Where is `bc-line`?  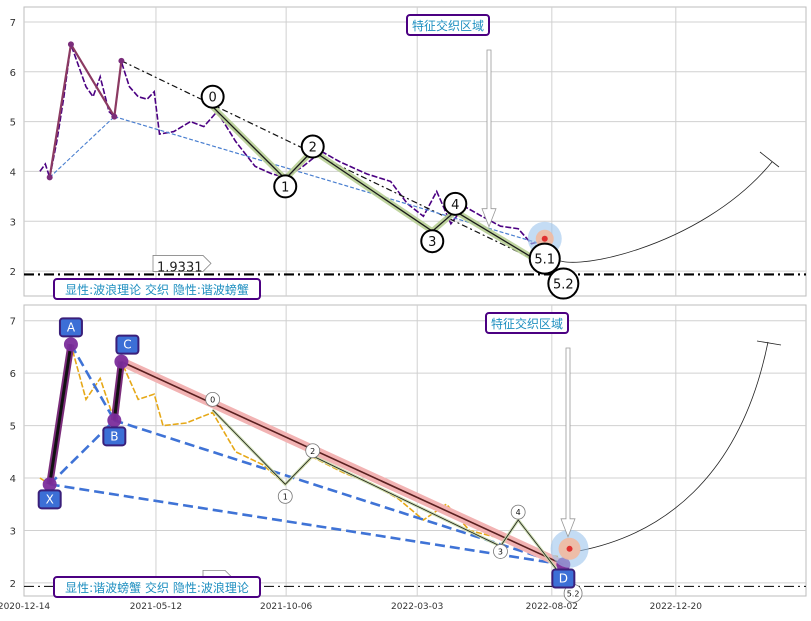 bc-line is located at coordinates (117, 391).